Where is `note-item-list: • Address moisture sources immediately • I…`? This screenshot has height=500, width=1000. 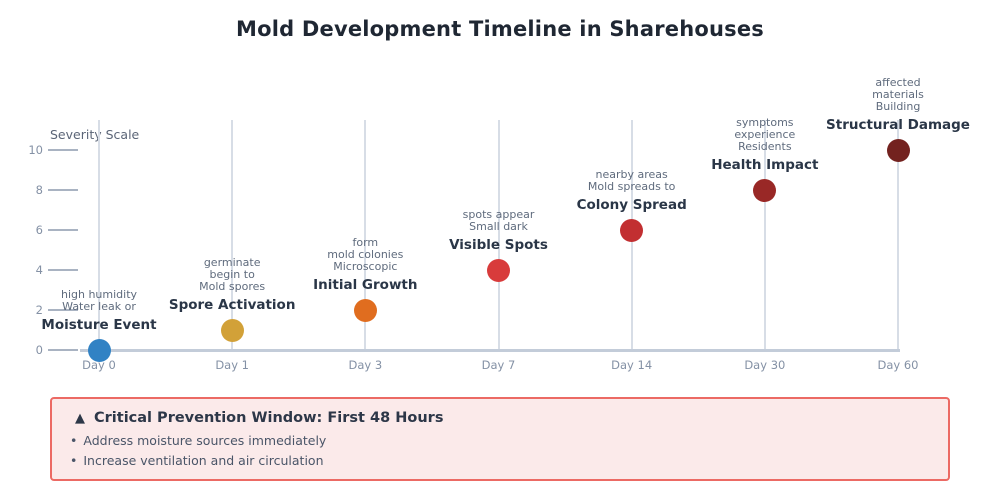
note-item-list: • Address moisture sources immediately • I… is located at coordinates (509, 451).